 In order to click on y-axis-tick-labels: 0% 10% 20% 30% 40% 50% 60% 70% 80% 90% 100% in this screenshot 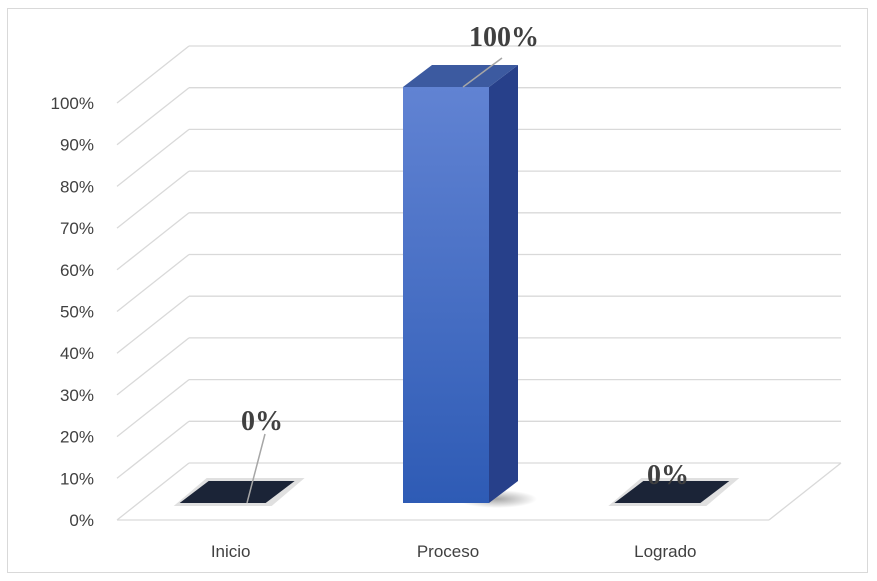, I will do `click(72, 312)`.